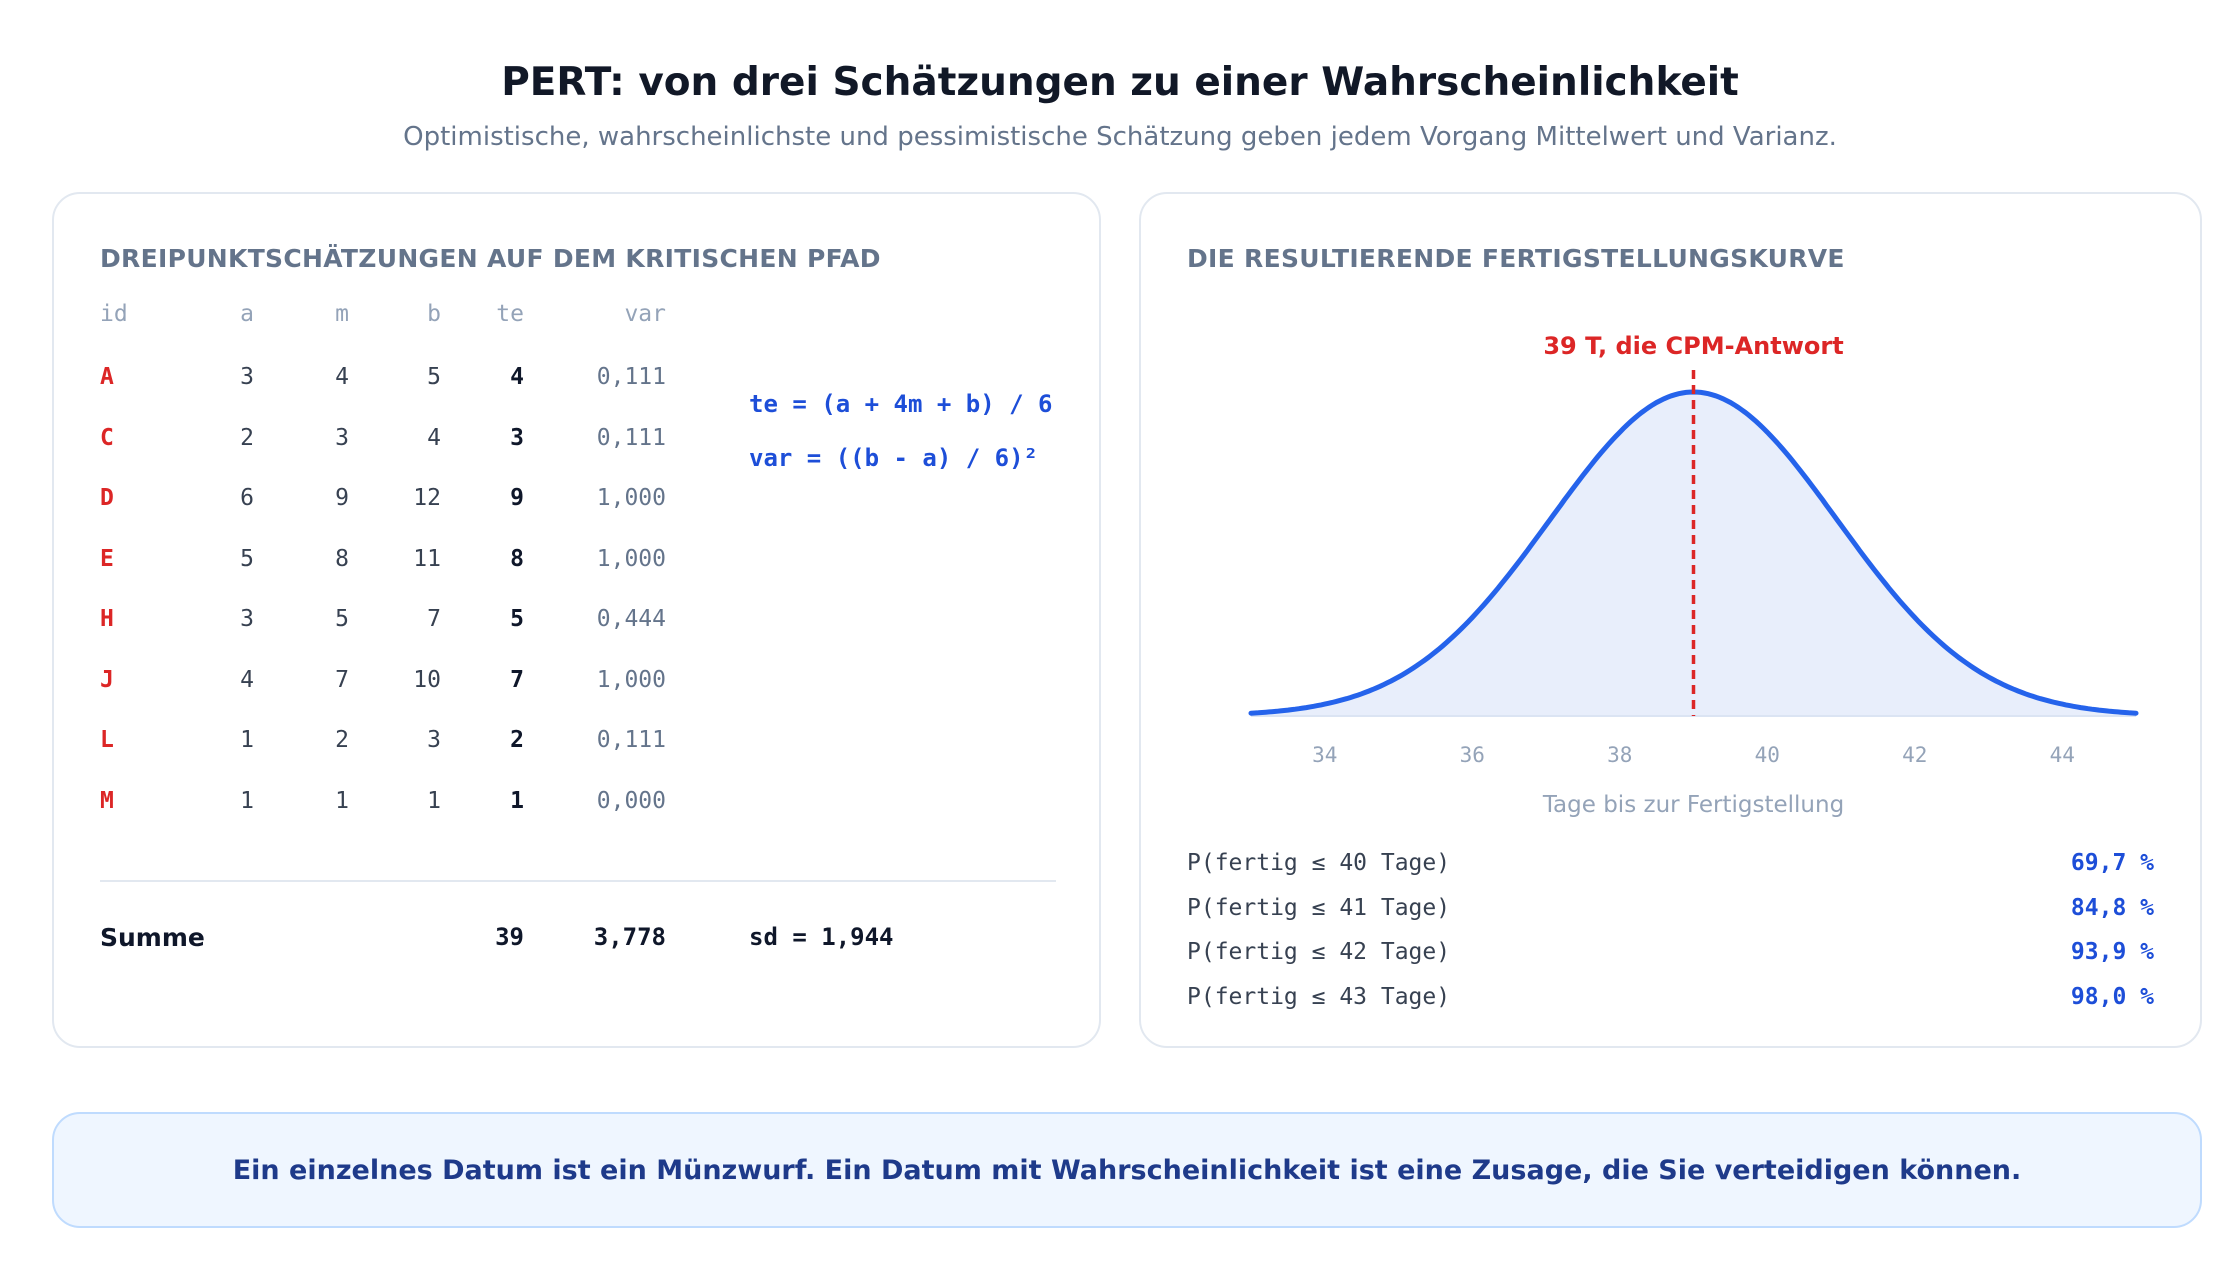  Describe the element at coordinates (1914, 755) in the screenshot. I see `x-tick-label: 42` at that location.